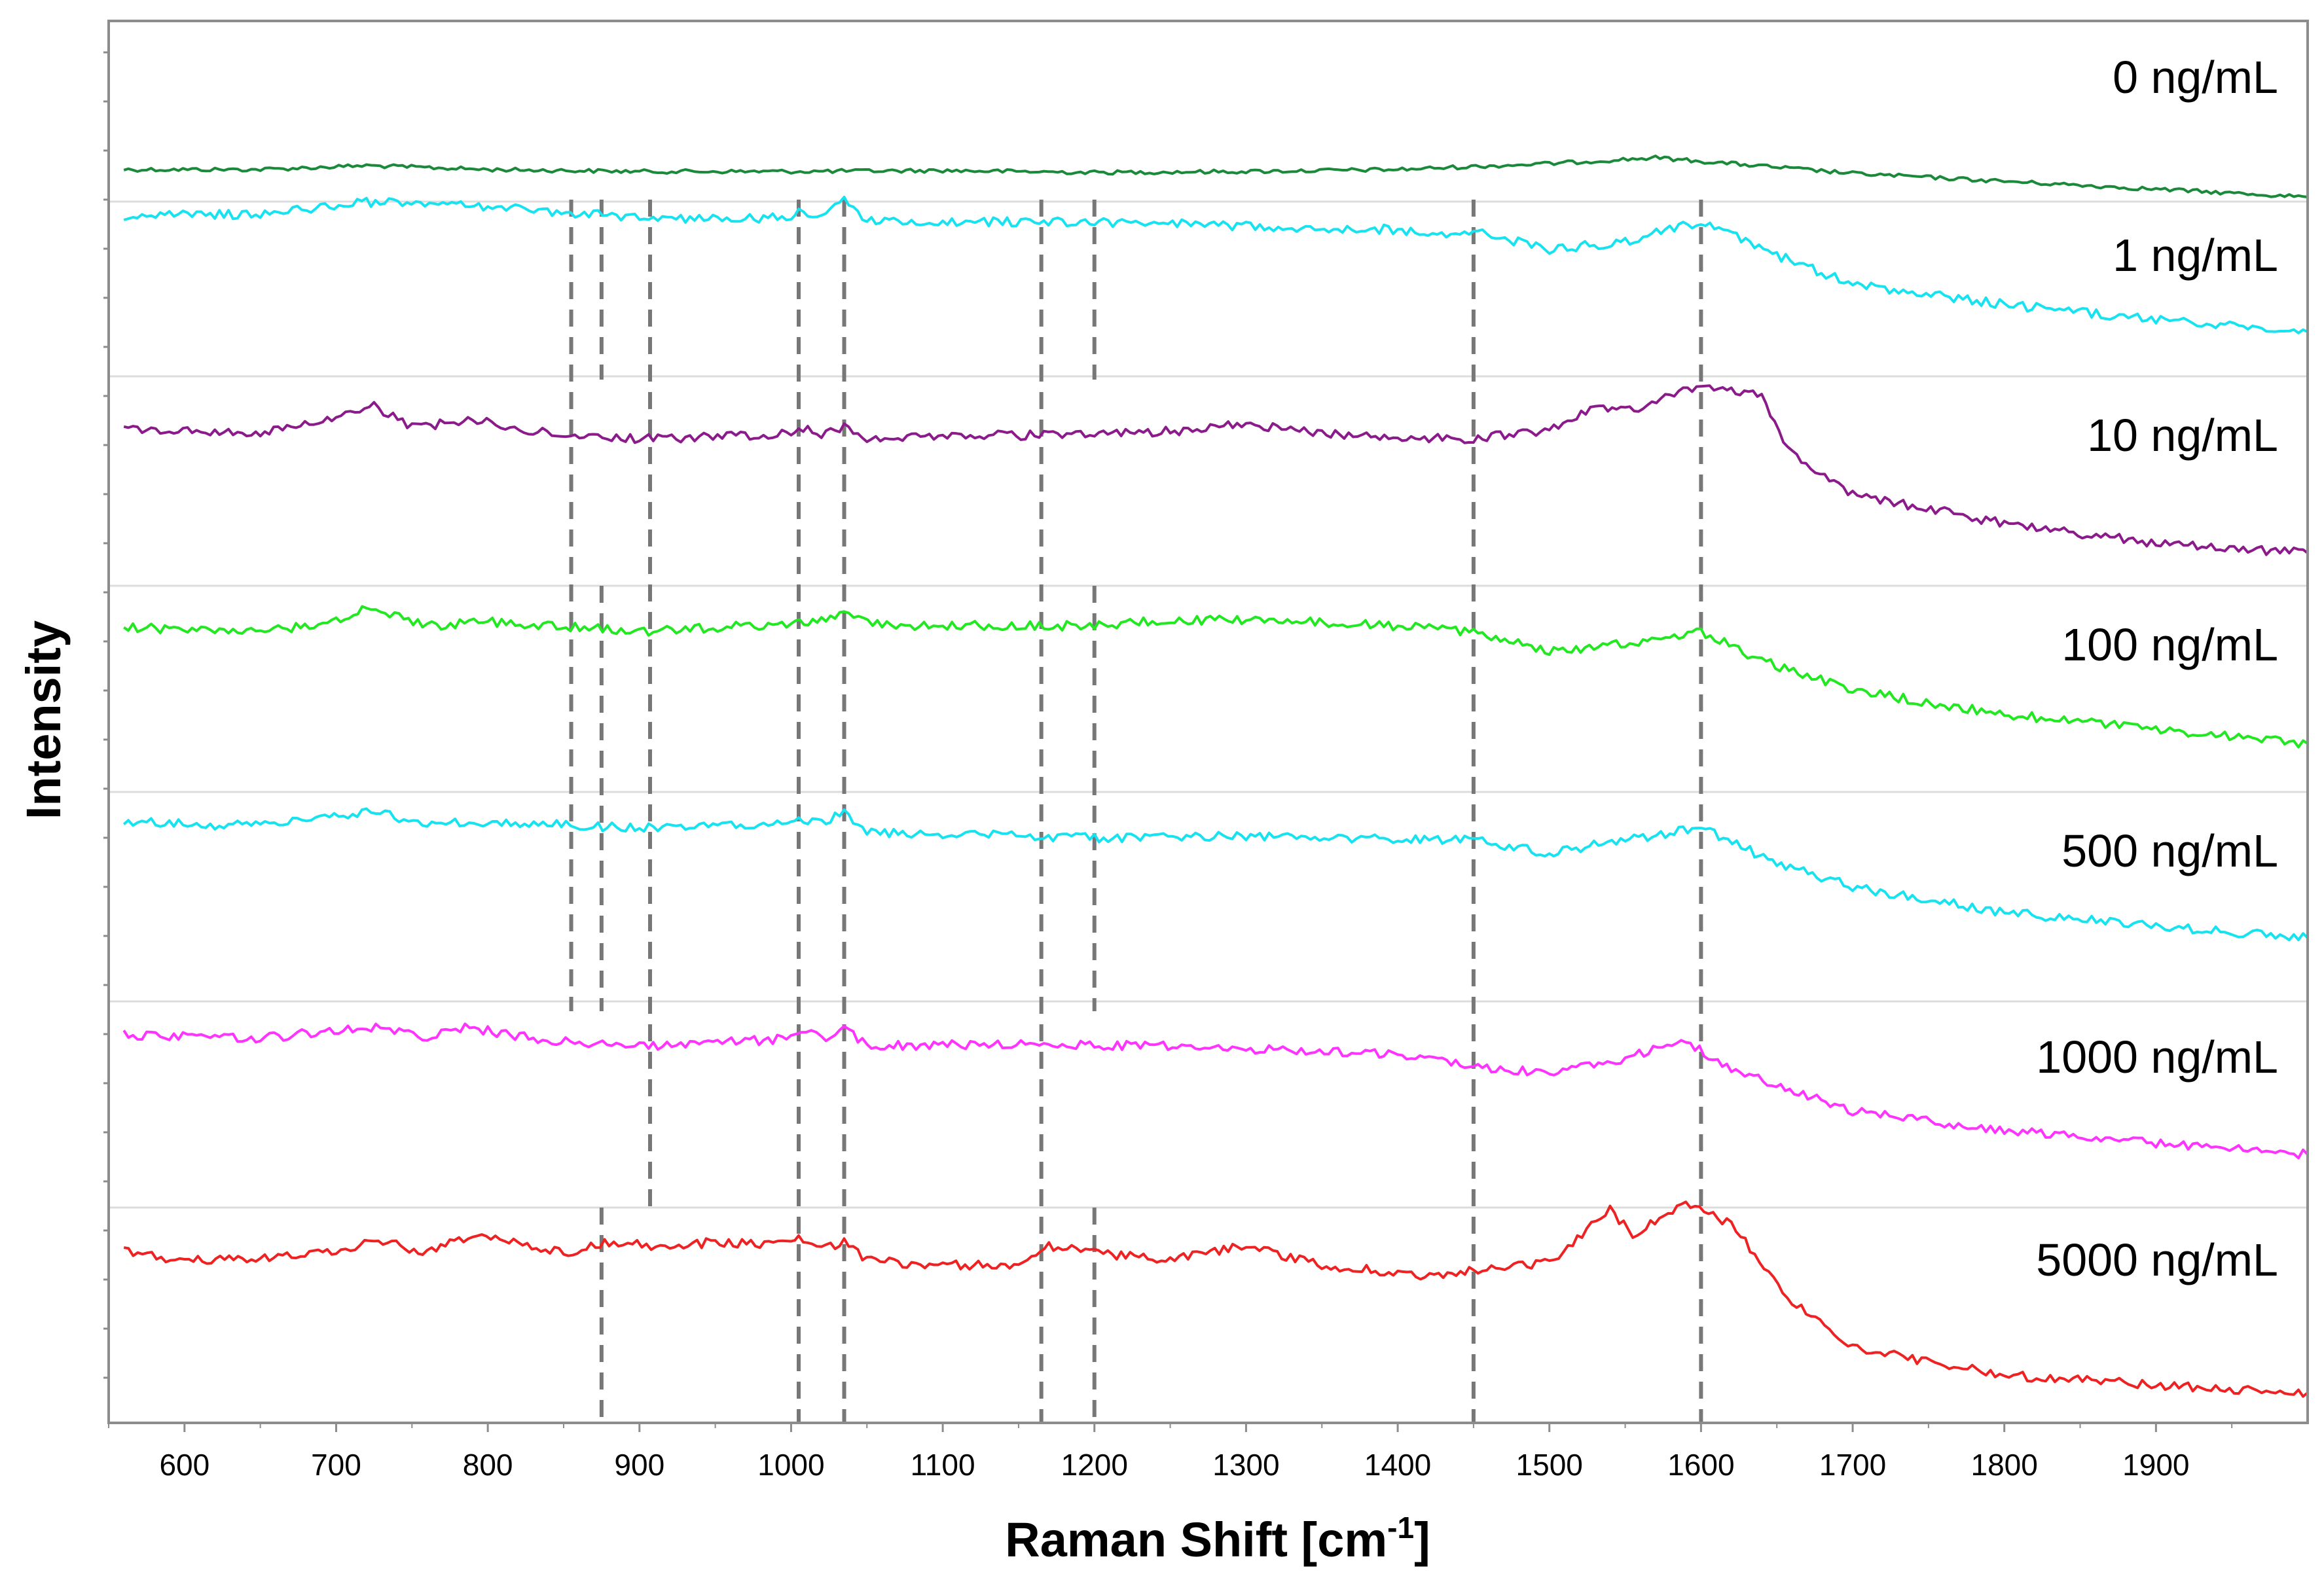 Image resolution: width=2324 pixels, height=1578 pixels. Describe the element at coordinates (1422, 1540) in the screenshot. I see `x-axis-title-close: ]` at that location.